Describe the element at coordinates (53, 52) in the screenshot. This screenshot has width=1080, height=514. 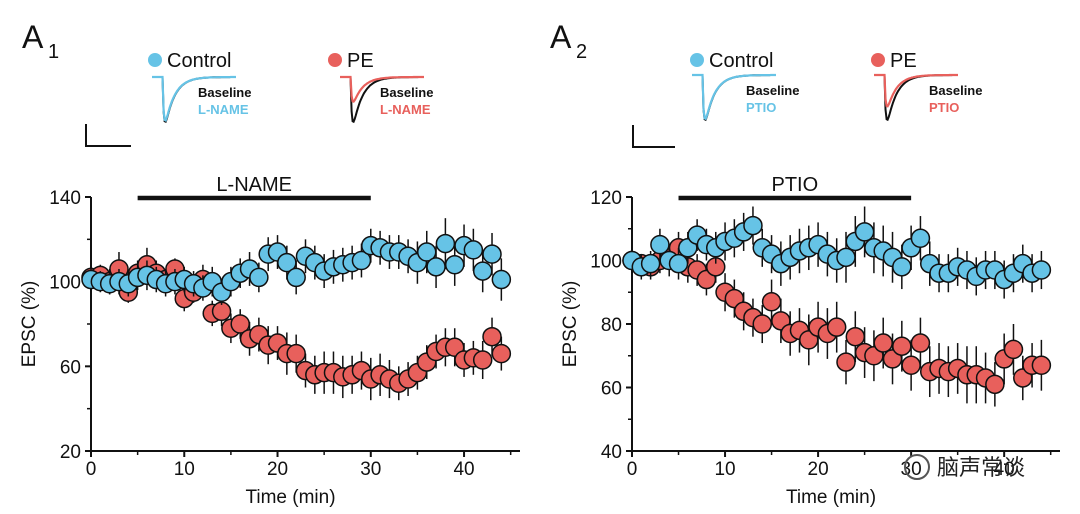
I see `panel-label-subscript: 1` at that location.